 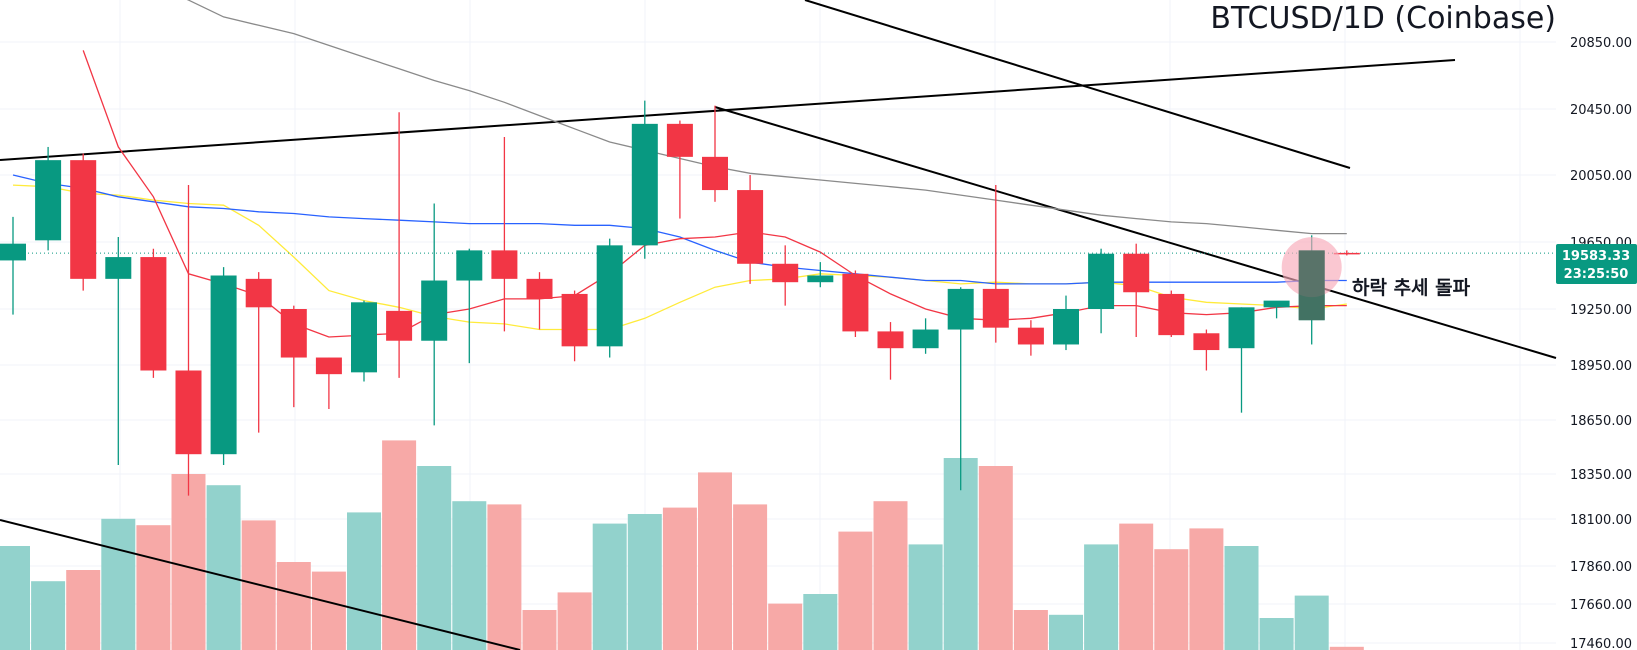 I want to click on chart-title: BTCUSD/1D (Coinbase), so click(x=1383, y=18).